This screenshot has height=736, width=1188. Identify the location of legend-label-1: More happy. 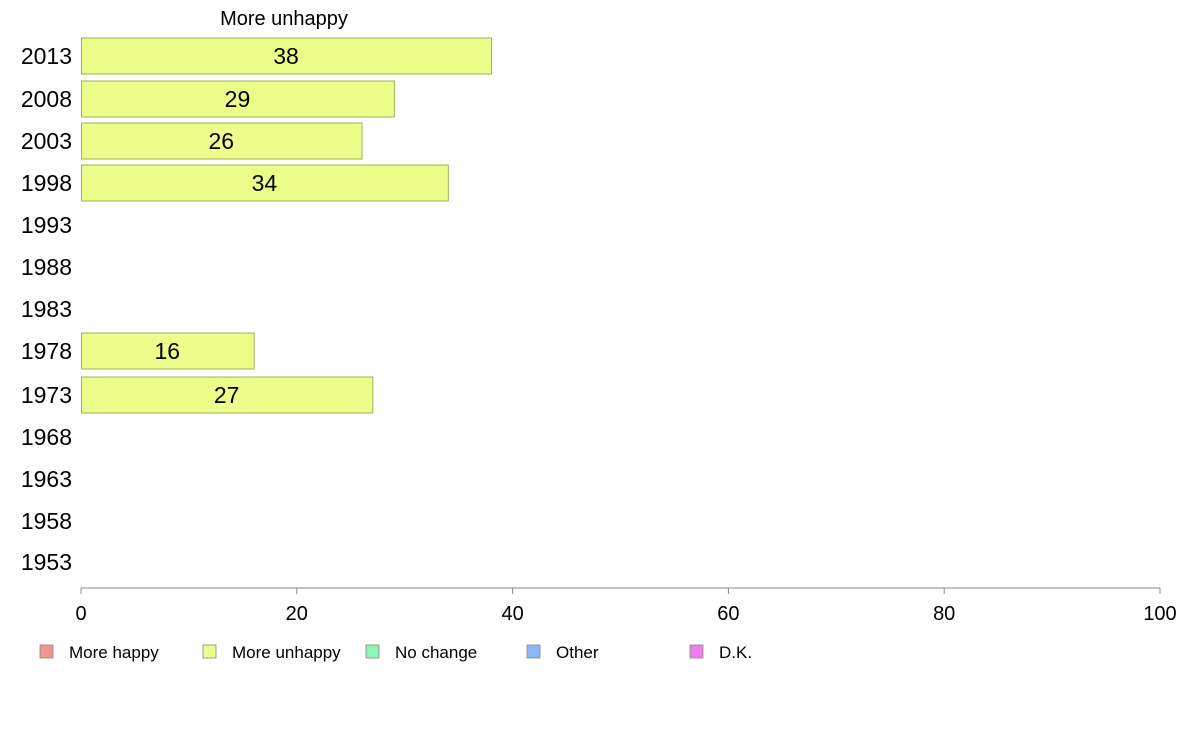
(114, 652).